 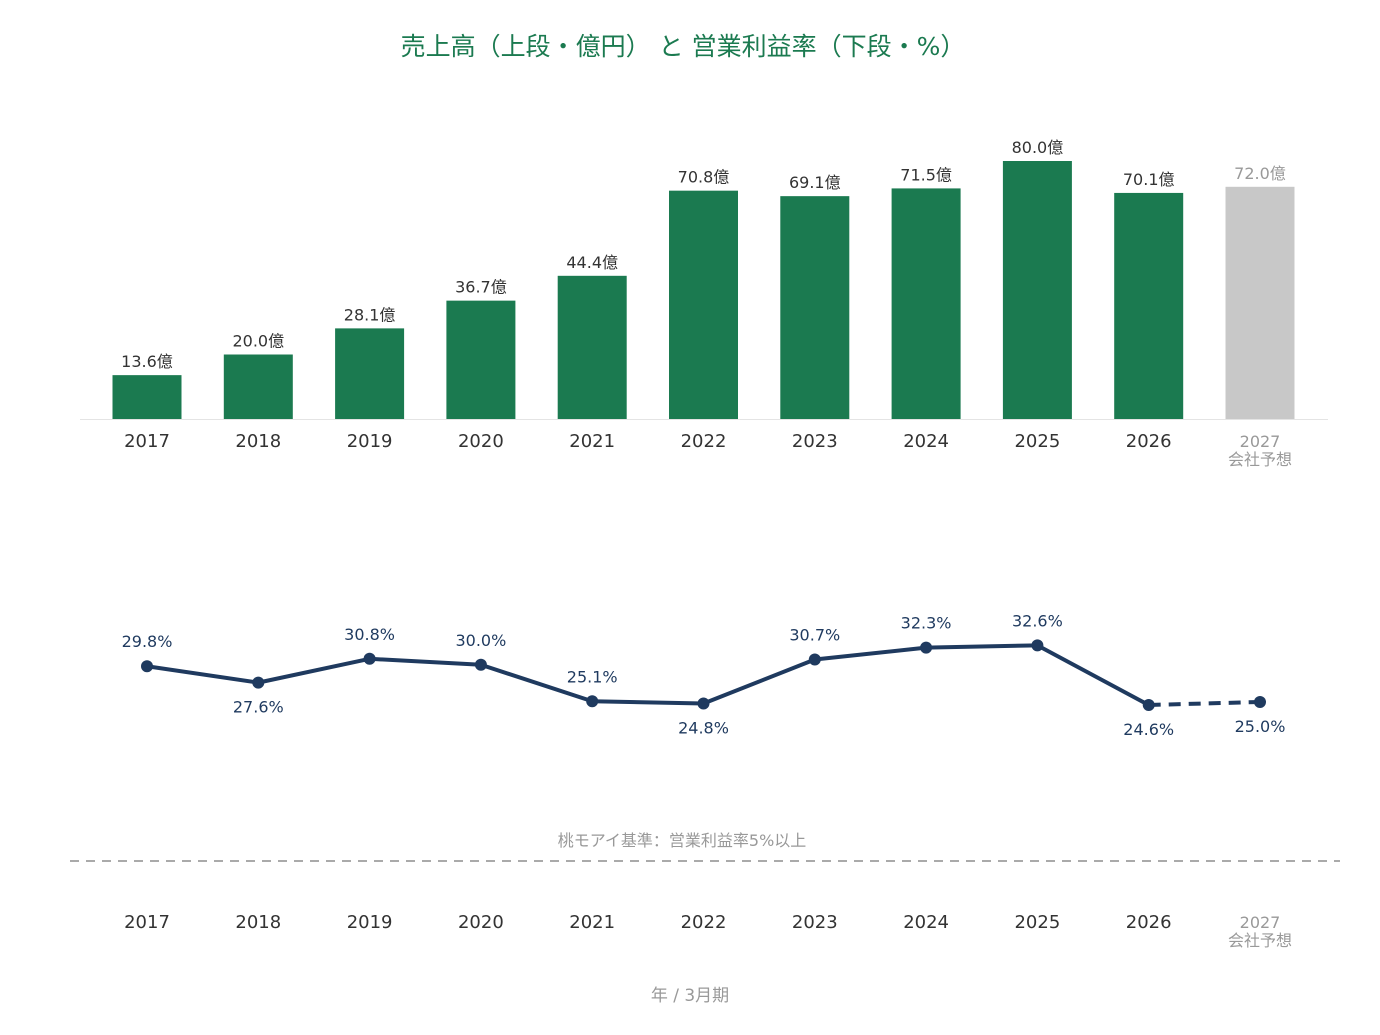 What do you see at coordinates (147, 641) in the screenshot?
I see `margin-point-label: 29.8%` at bounding box center [147, 641].